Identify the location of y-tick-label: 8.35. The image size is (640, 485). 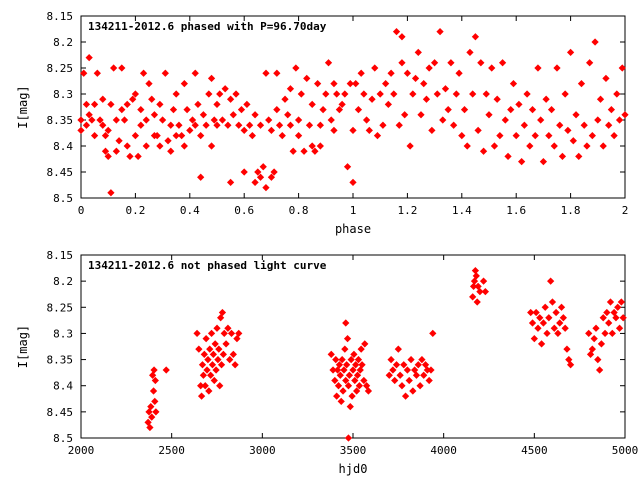
(60, 120).